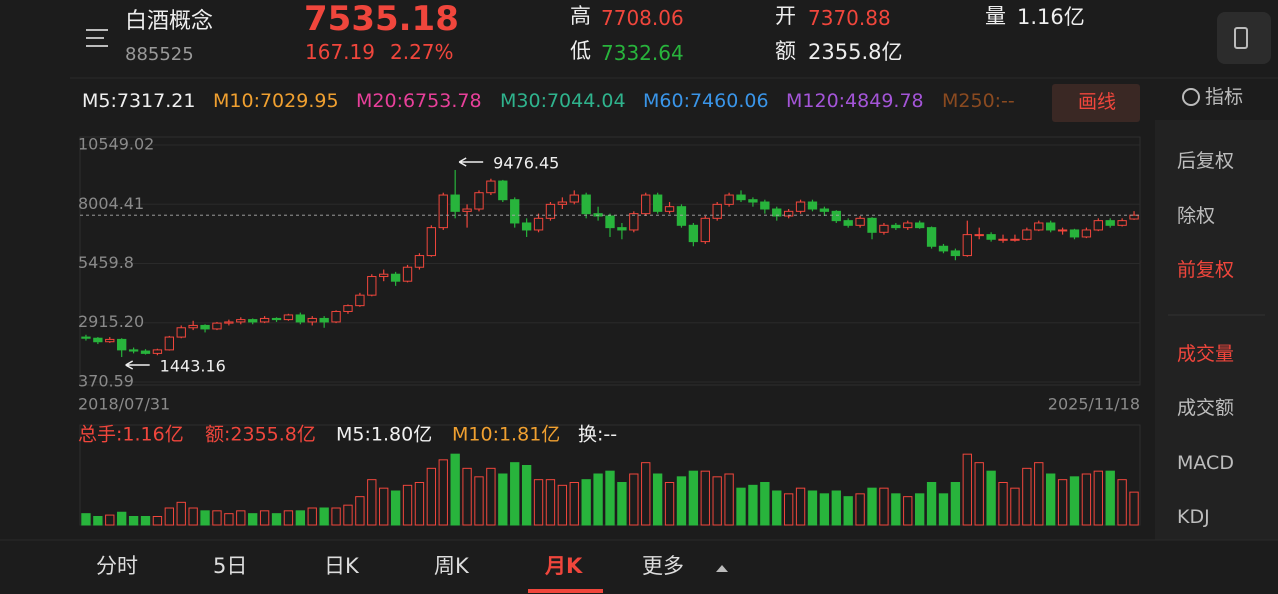  Describe the element at coordinates (340, 52) in the screenshot. I see `change: 167.19` at that location.